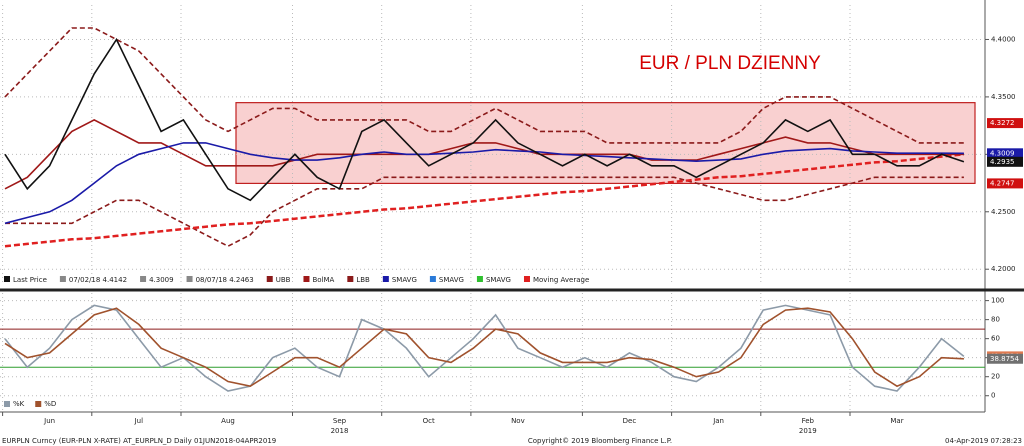 This screenshot has width=1024, height=446. I want to click on legend-label: 4.3009, so click(161, 280).